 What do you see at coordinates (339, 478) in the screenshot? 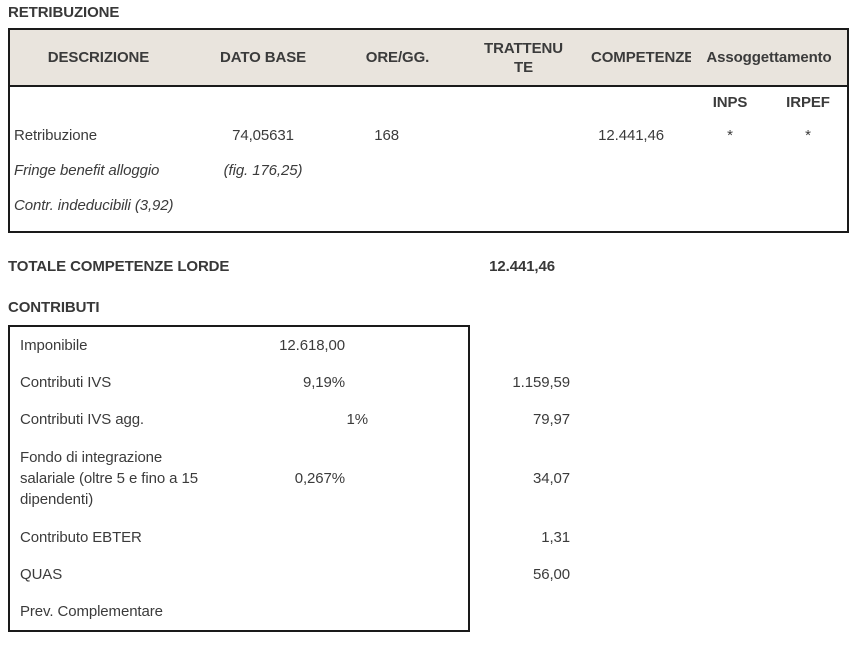
I see `contrib-rate: 0,267%` at bounding box center [339, 478].